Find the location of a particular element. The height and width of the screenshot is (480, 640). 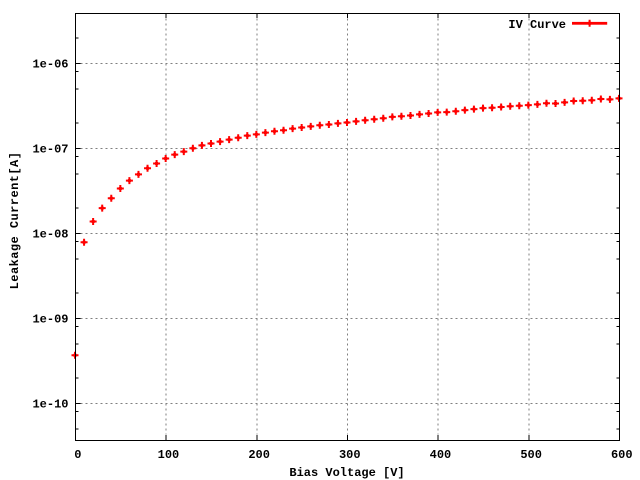

svg-text: 1e-07 is located at coordinates (50, 150).